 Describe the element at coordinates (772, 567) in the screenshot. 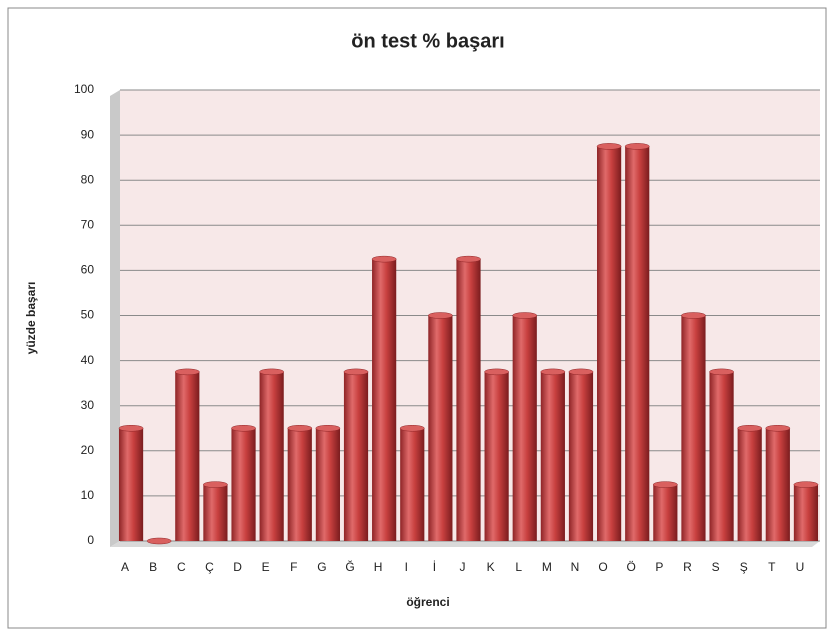

I see `x-tick-label: T` at that location.